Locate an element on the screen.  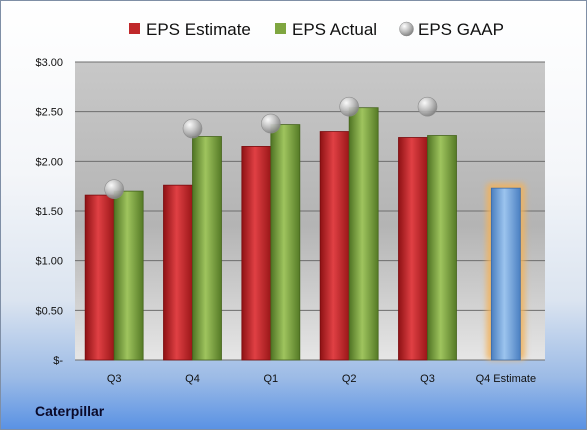
y-tick-label: $1.50 is located at coordinates (49, 212).